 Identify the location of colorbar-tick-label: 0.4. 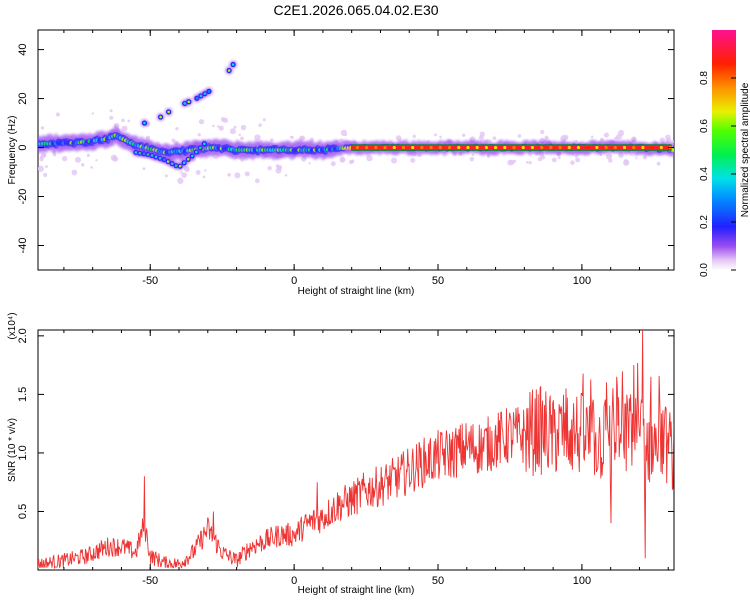
(704, 174).